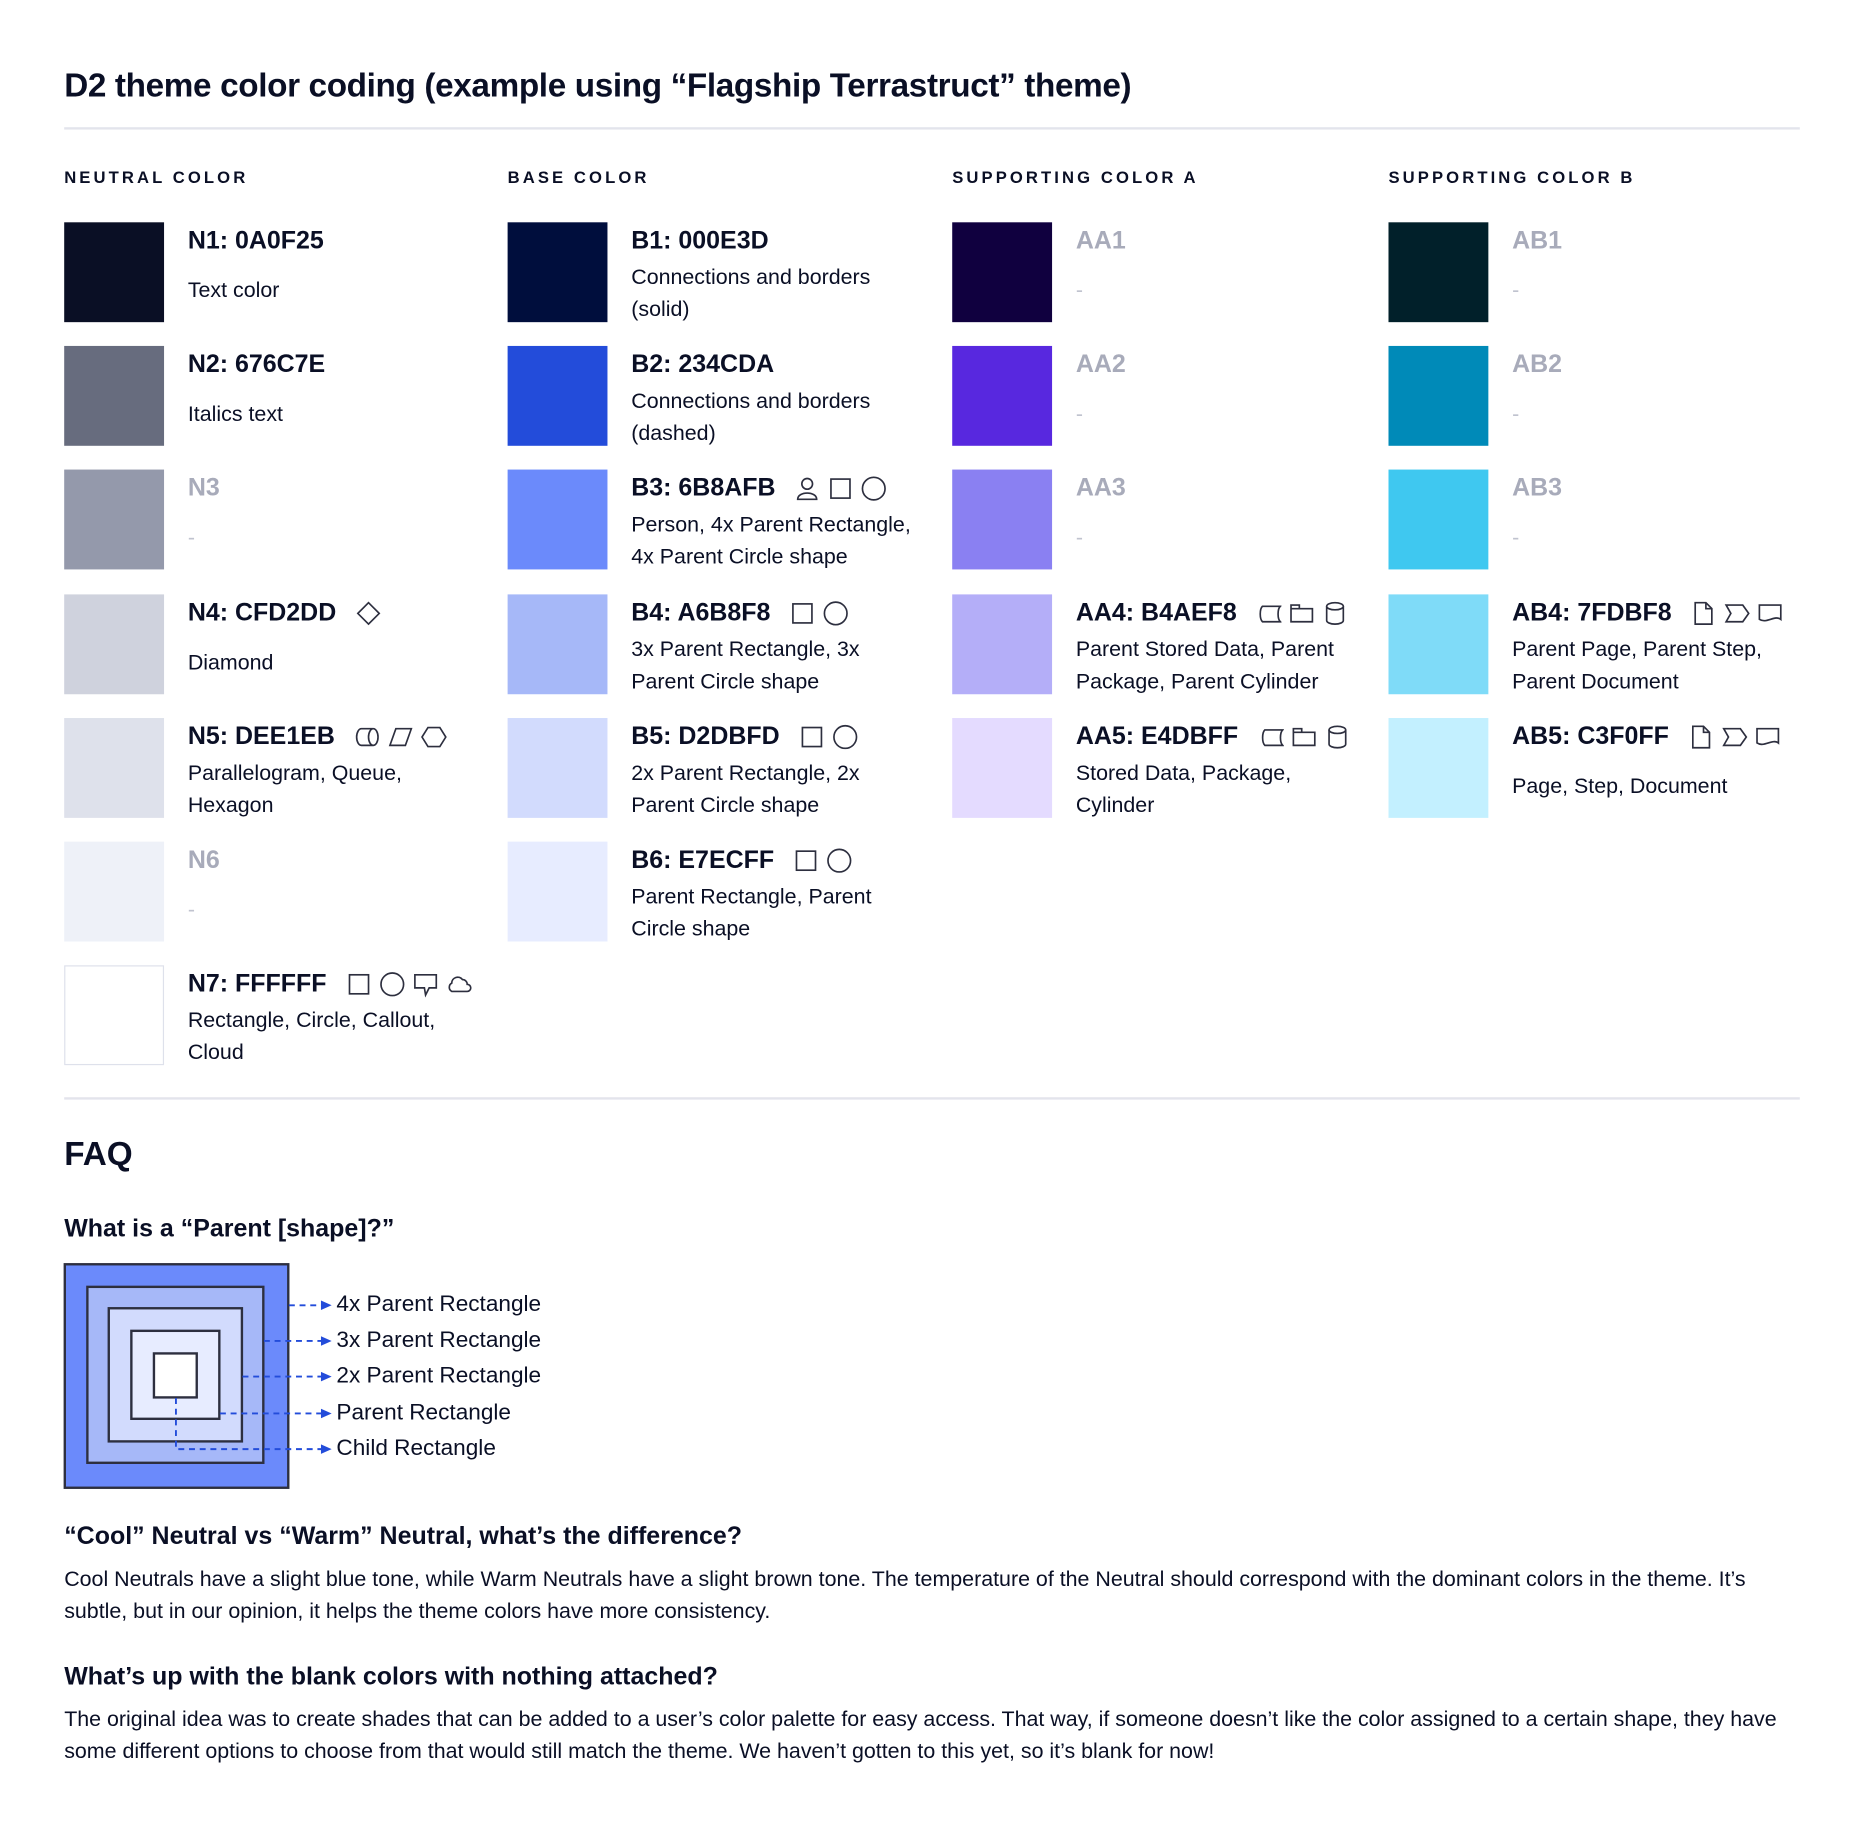  What do you see at coordinates (229, 1228) in the screenshot?
I see `faq-question-parent-shape: What is a “Parent [shape]?”` at bounding box center [229, 1228].